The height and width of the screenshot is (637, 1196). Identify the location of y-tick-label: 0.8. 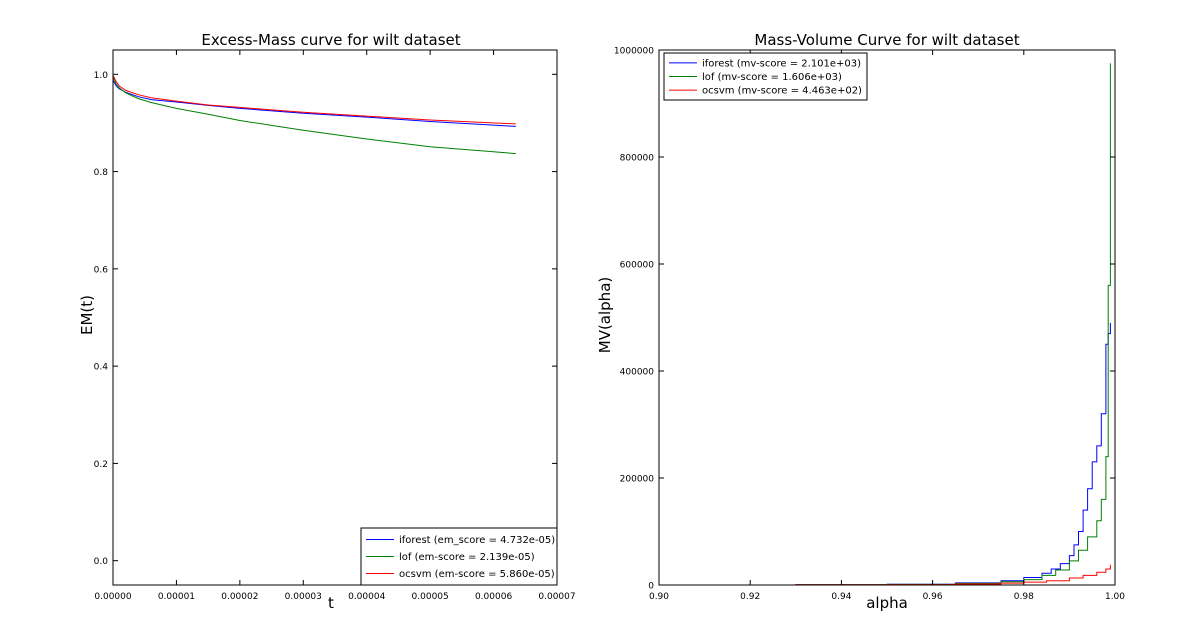
(101, 173).